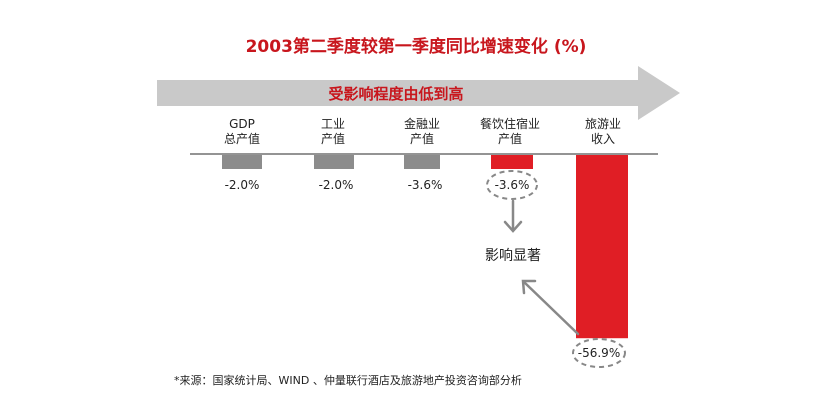 The image size is (832, 417). What do you see at coordinates (333, 138) in the screenshot?
I see `category-label-industry-line2: 产值` at bounding box center [333, 138].